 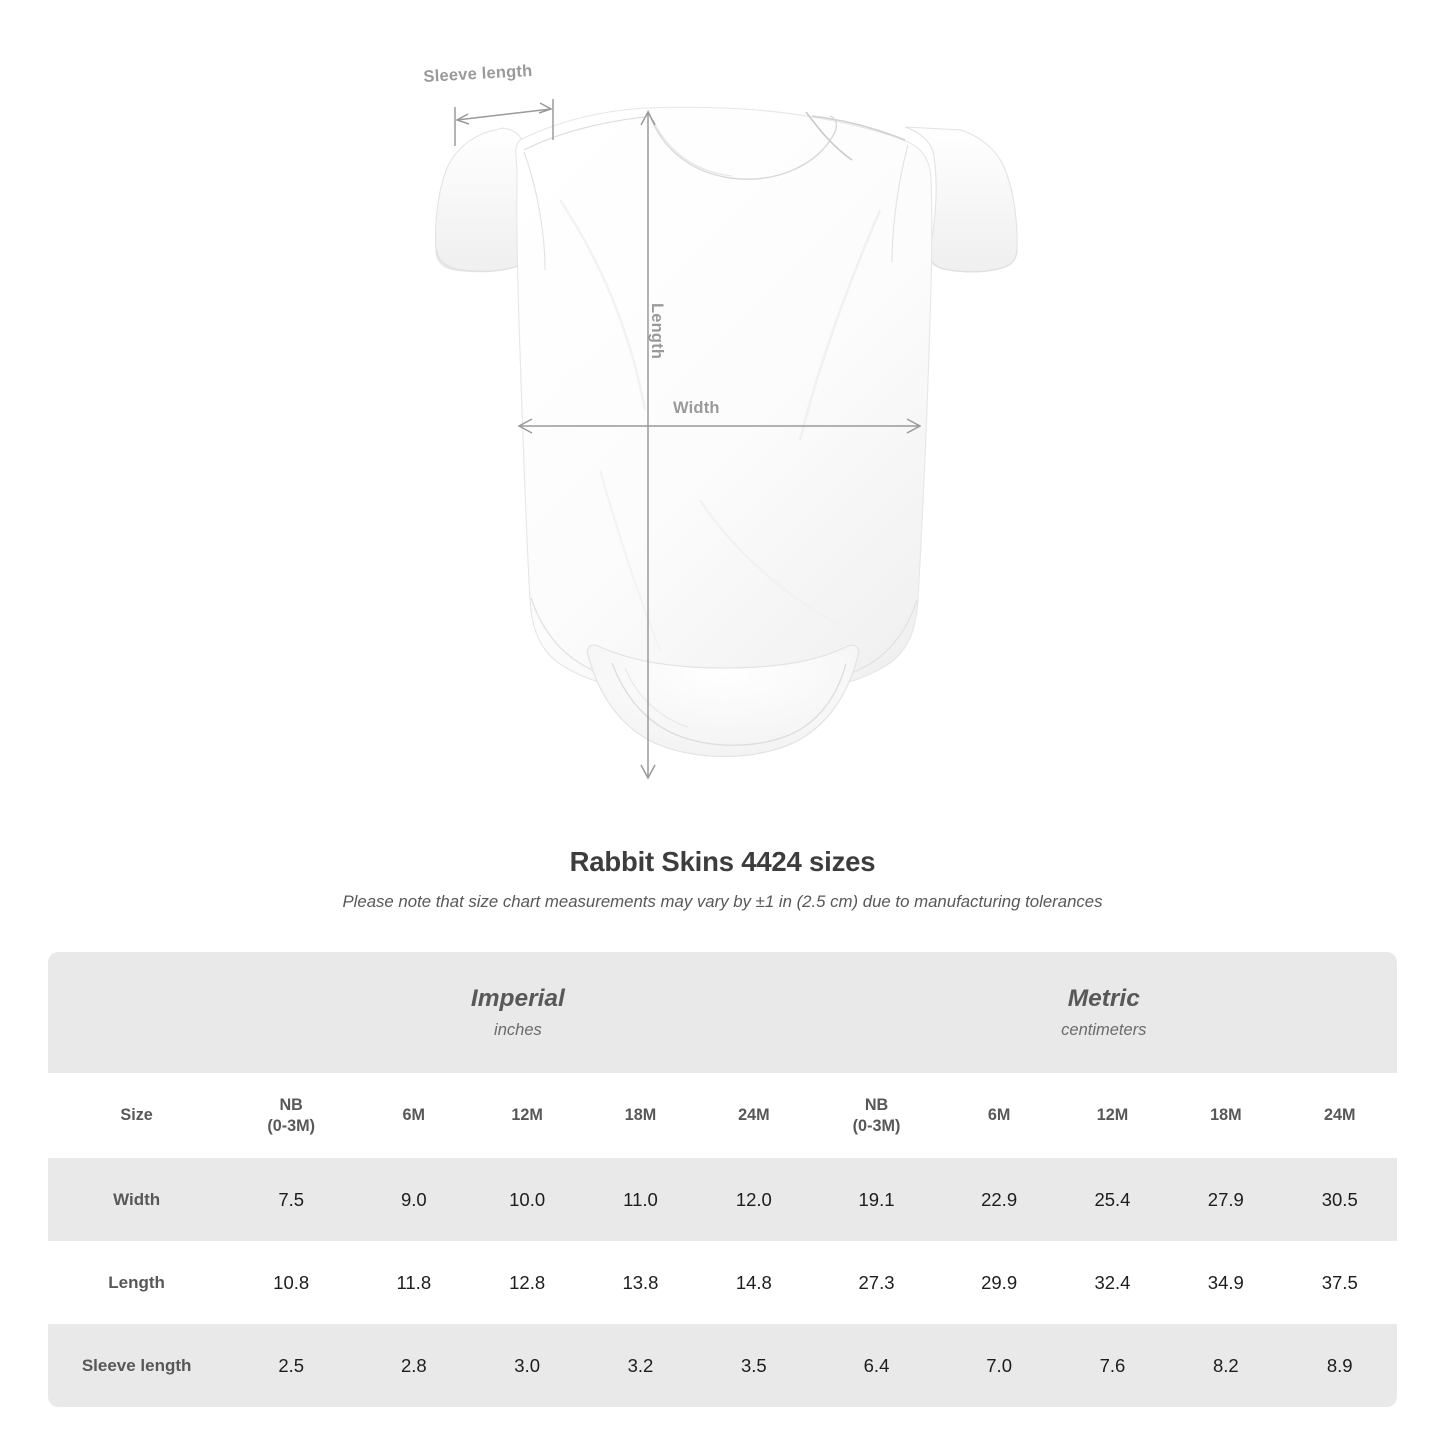 I want to click on width-dimension-label: Width, so click(x=696, y=408).